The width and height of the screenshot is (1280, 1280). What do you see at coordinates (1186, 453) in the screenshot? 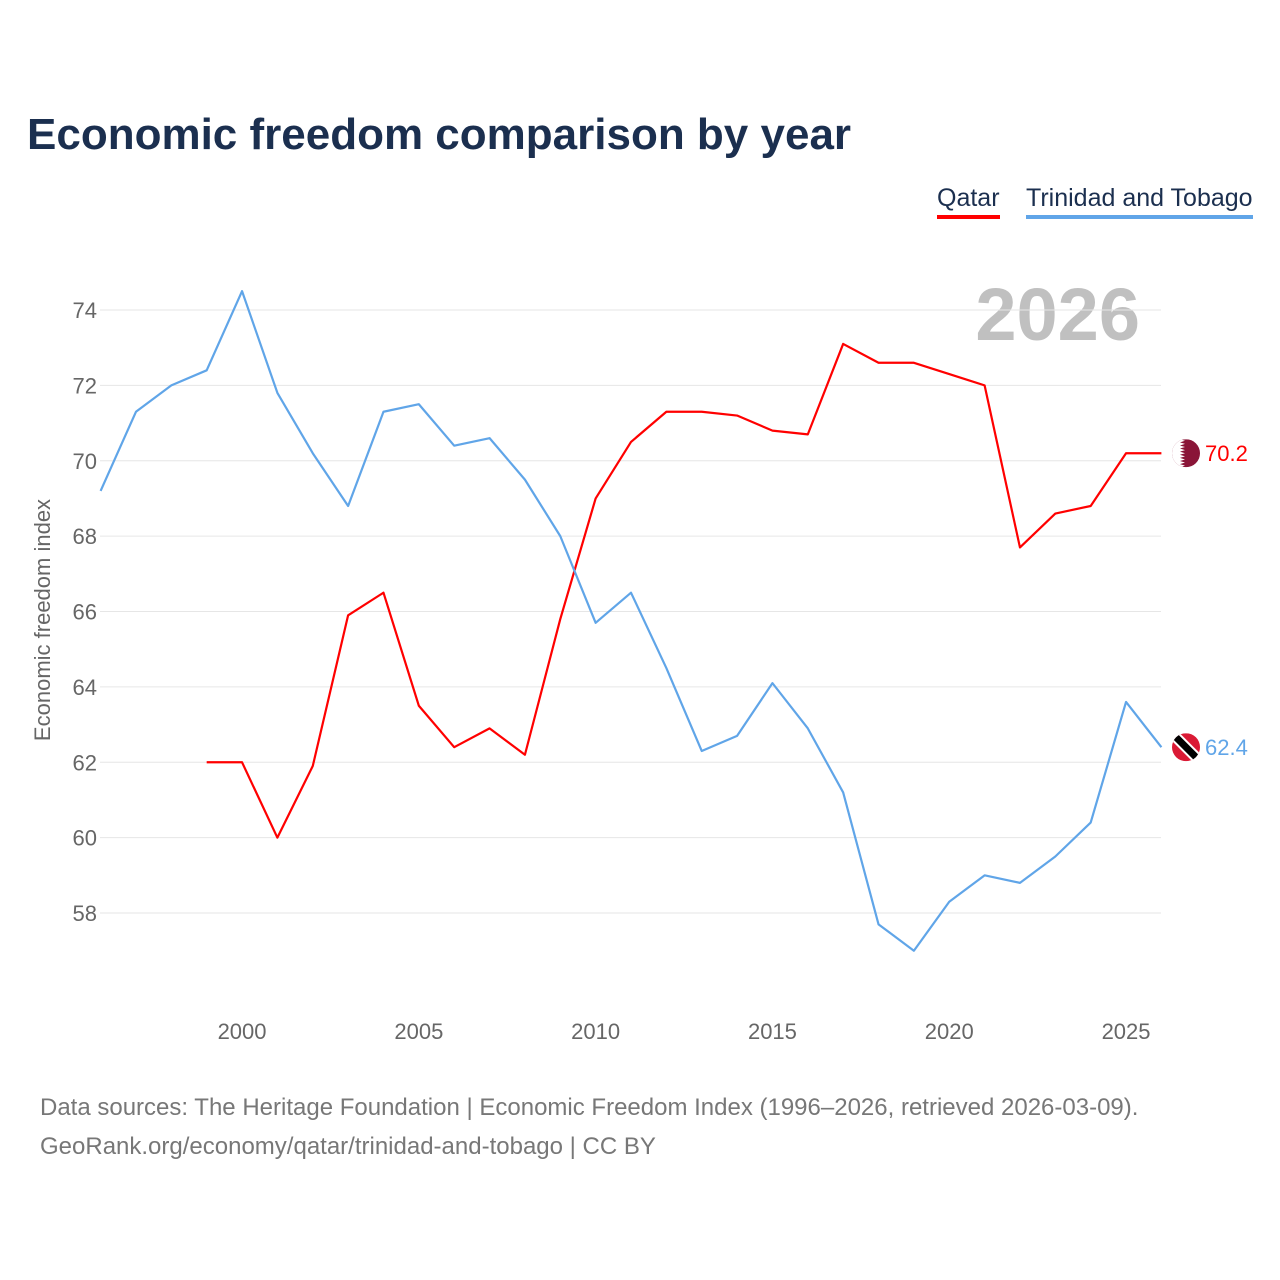
I see `qatar-flag-icon` at bounding box center [1186, 453].